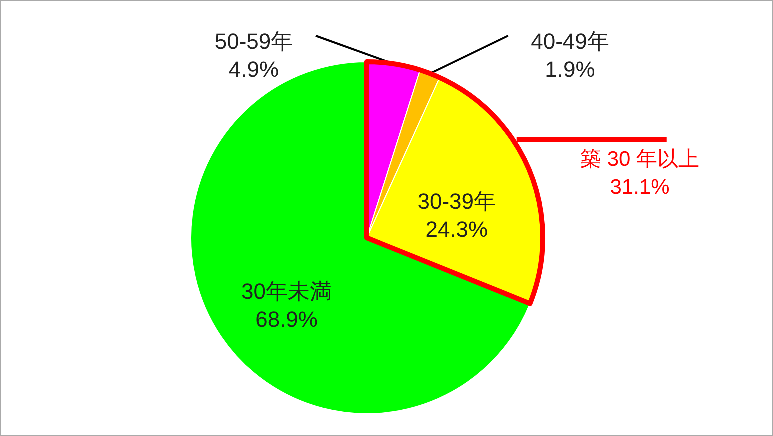 The width and height of the screenshot is (773, 436). I want to click on data-label: 1.9%, so click(570, 69).